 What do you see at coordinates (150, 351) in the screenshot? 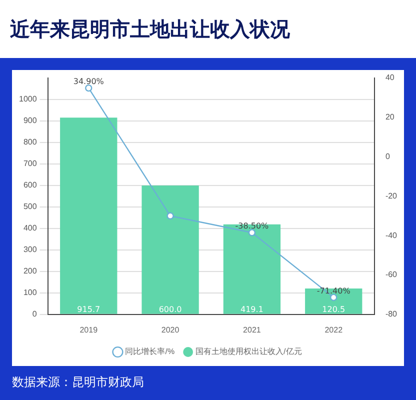
I see `legend-label: 同比增长率/%` at bounding box center [150, 351].